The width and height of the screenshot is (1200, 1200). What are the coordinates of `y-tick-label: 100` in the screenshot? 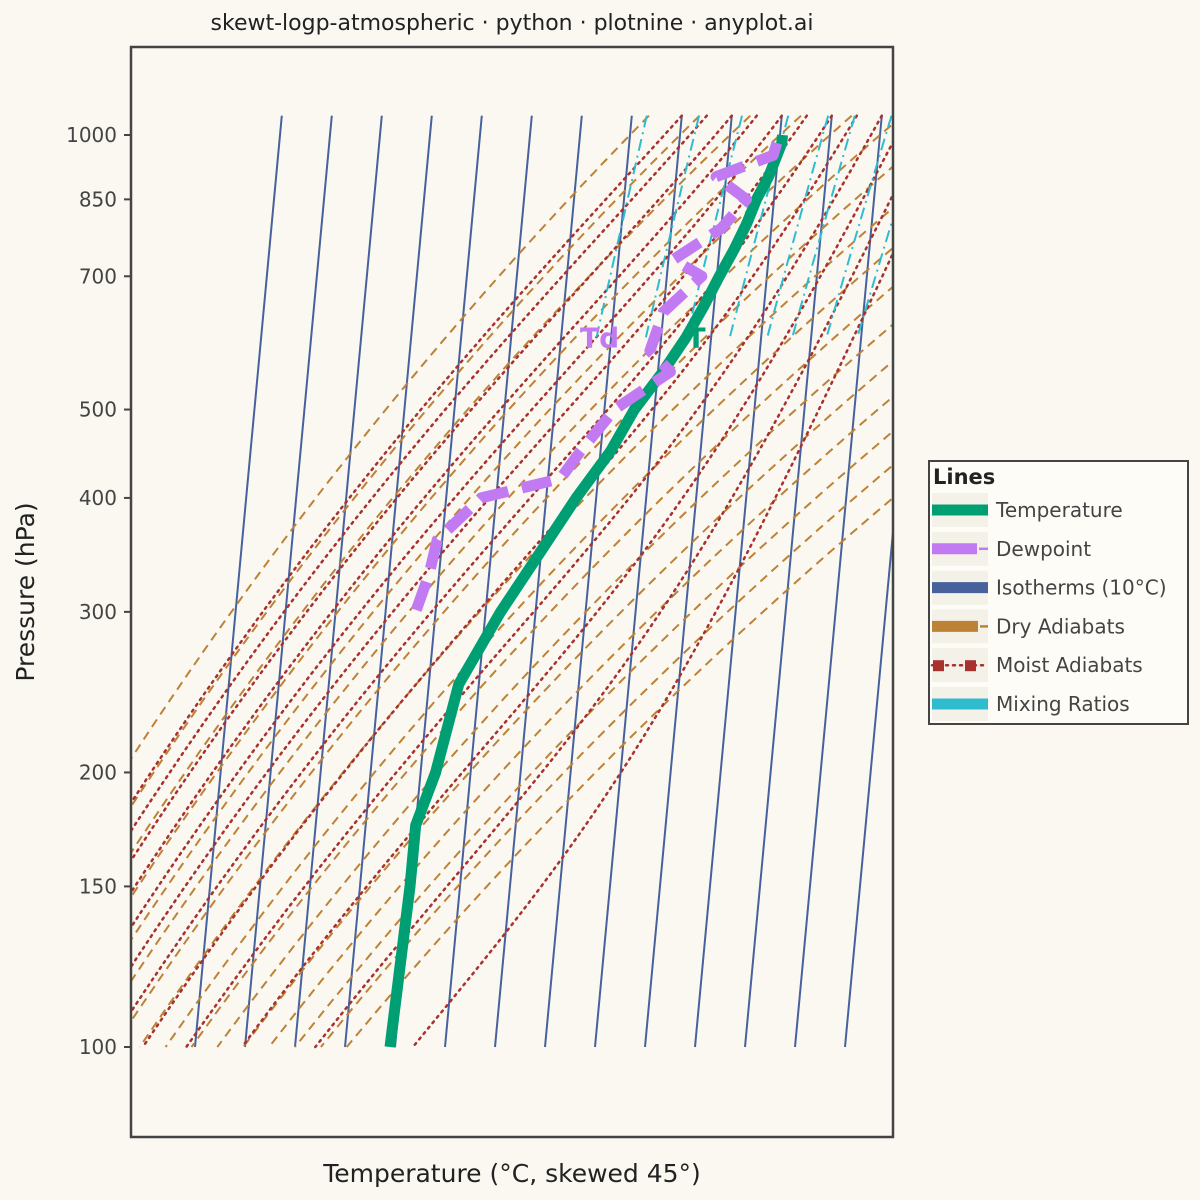 It's located at (98, 1047).